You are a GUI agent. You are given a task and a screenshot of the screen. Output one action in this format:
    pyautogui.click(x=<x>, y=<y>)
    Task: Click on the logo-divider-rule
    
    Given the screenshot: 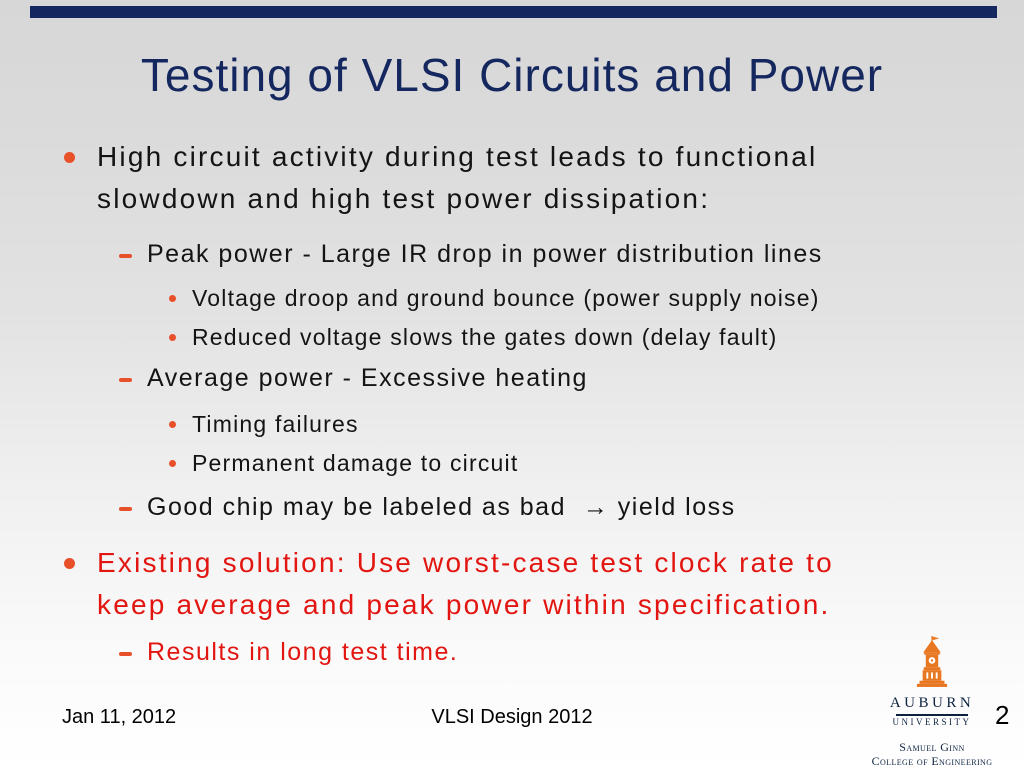 What is the action you would take?
    pyautogui.click(x=932, y=715)
    